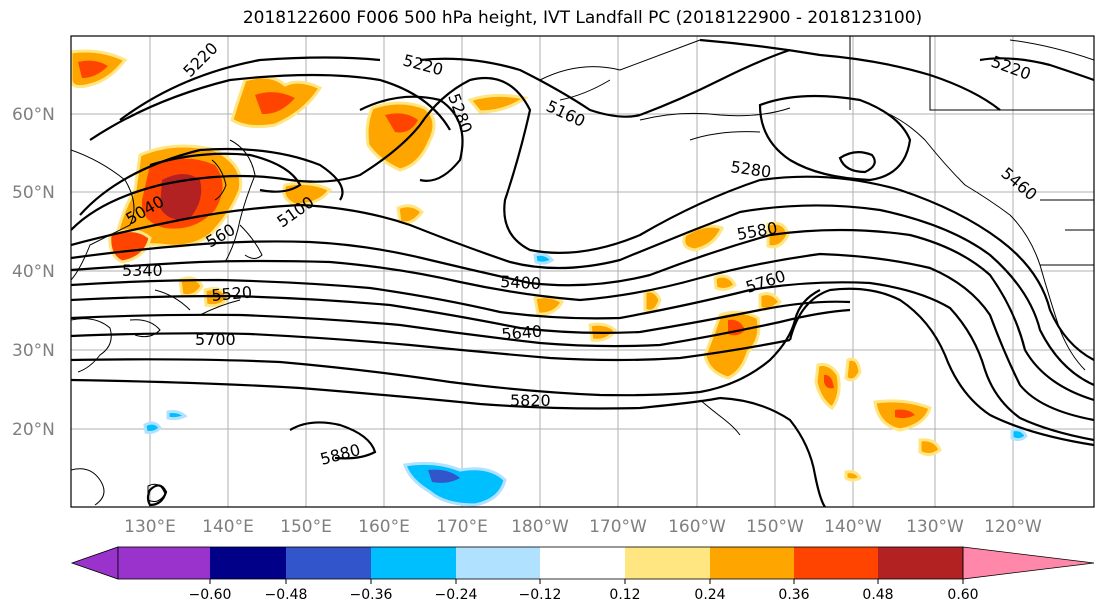 The image size is (1105, 601). What do you see at coordinates (962, 594) in the screenshot?
I see `colorbar-tick-label: 0.60` at bounding box center [962, 594].